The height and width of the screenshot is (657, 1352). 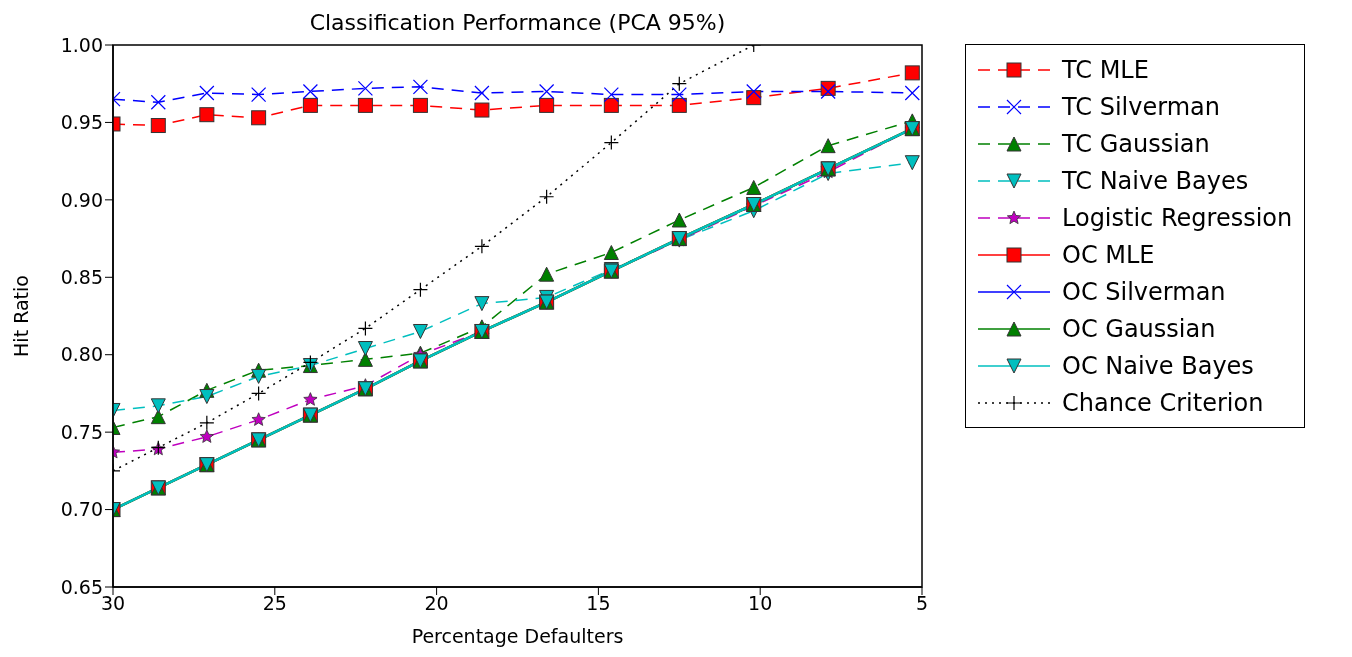 I want to click on x-axis-title: Percentage Defaulters, so click(x=517, y=636).